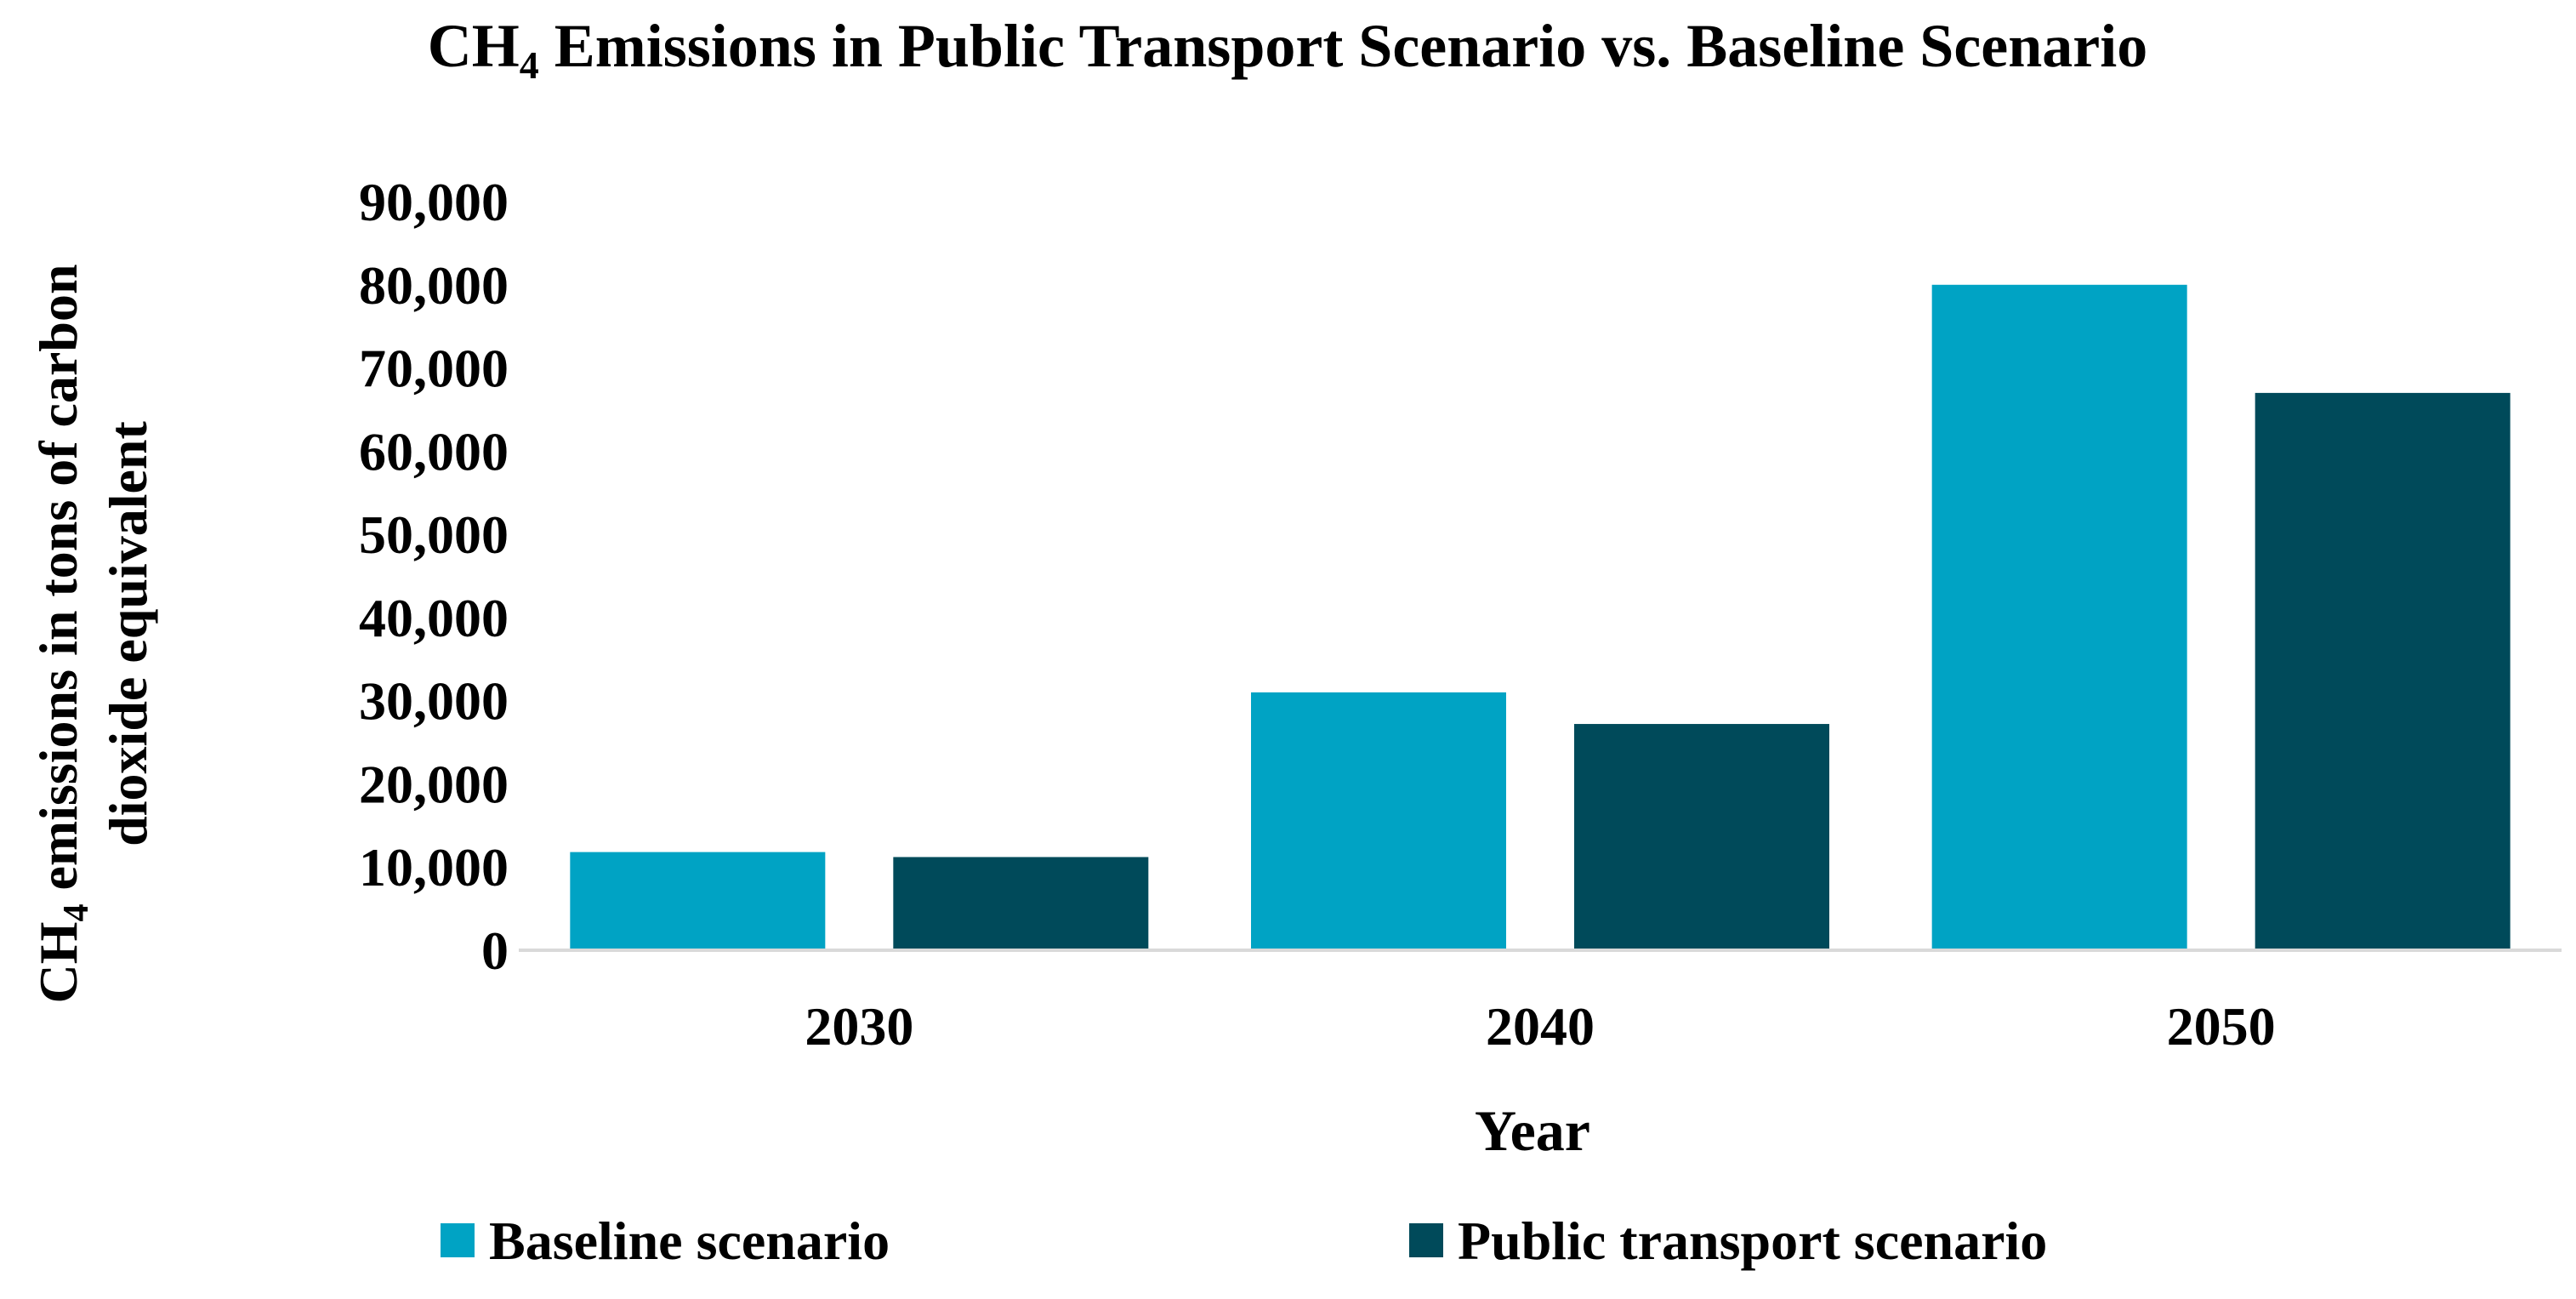  Describe the element at coordinates (1532, 1130) in the screenshot. I see `x-axis-title: Year` at that location.